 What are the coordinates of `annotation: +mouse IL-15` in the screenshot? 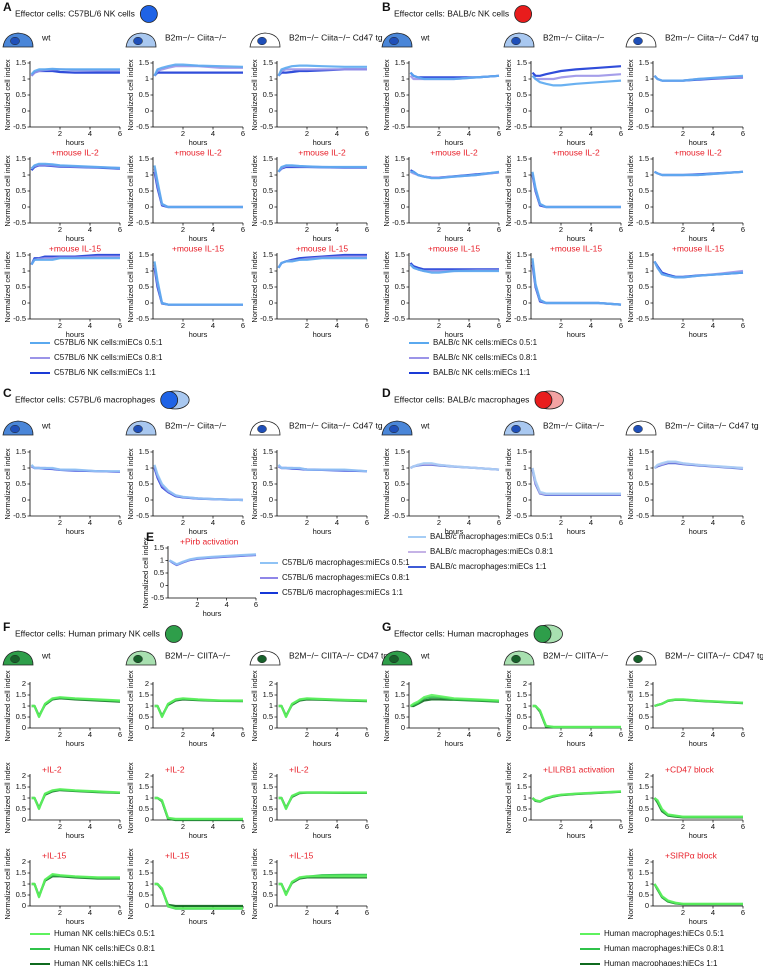 It's located at (322, 248).